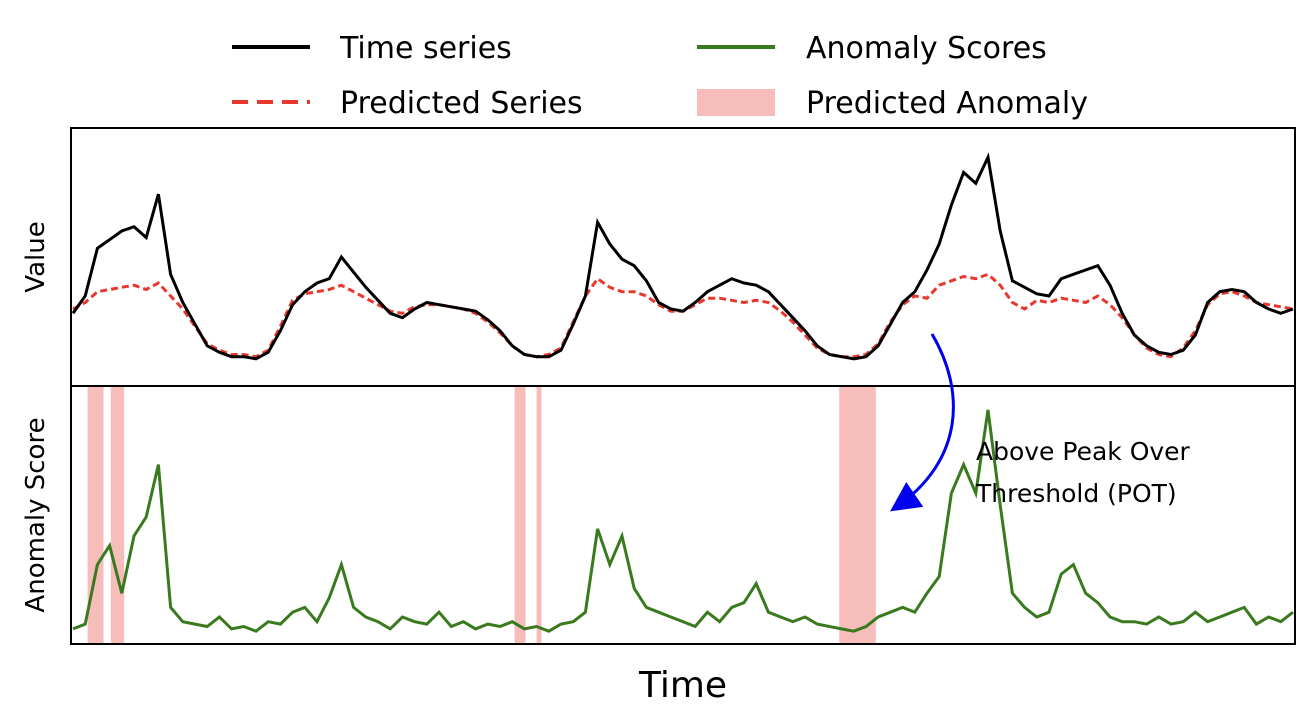 The width and height of the screenshot is (1310, 718). What do you see at coordinates (425, 48) in the screenshot?
I see `legend-label-time-series: Time series` at bounding box center [425, 48].